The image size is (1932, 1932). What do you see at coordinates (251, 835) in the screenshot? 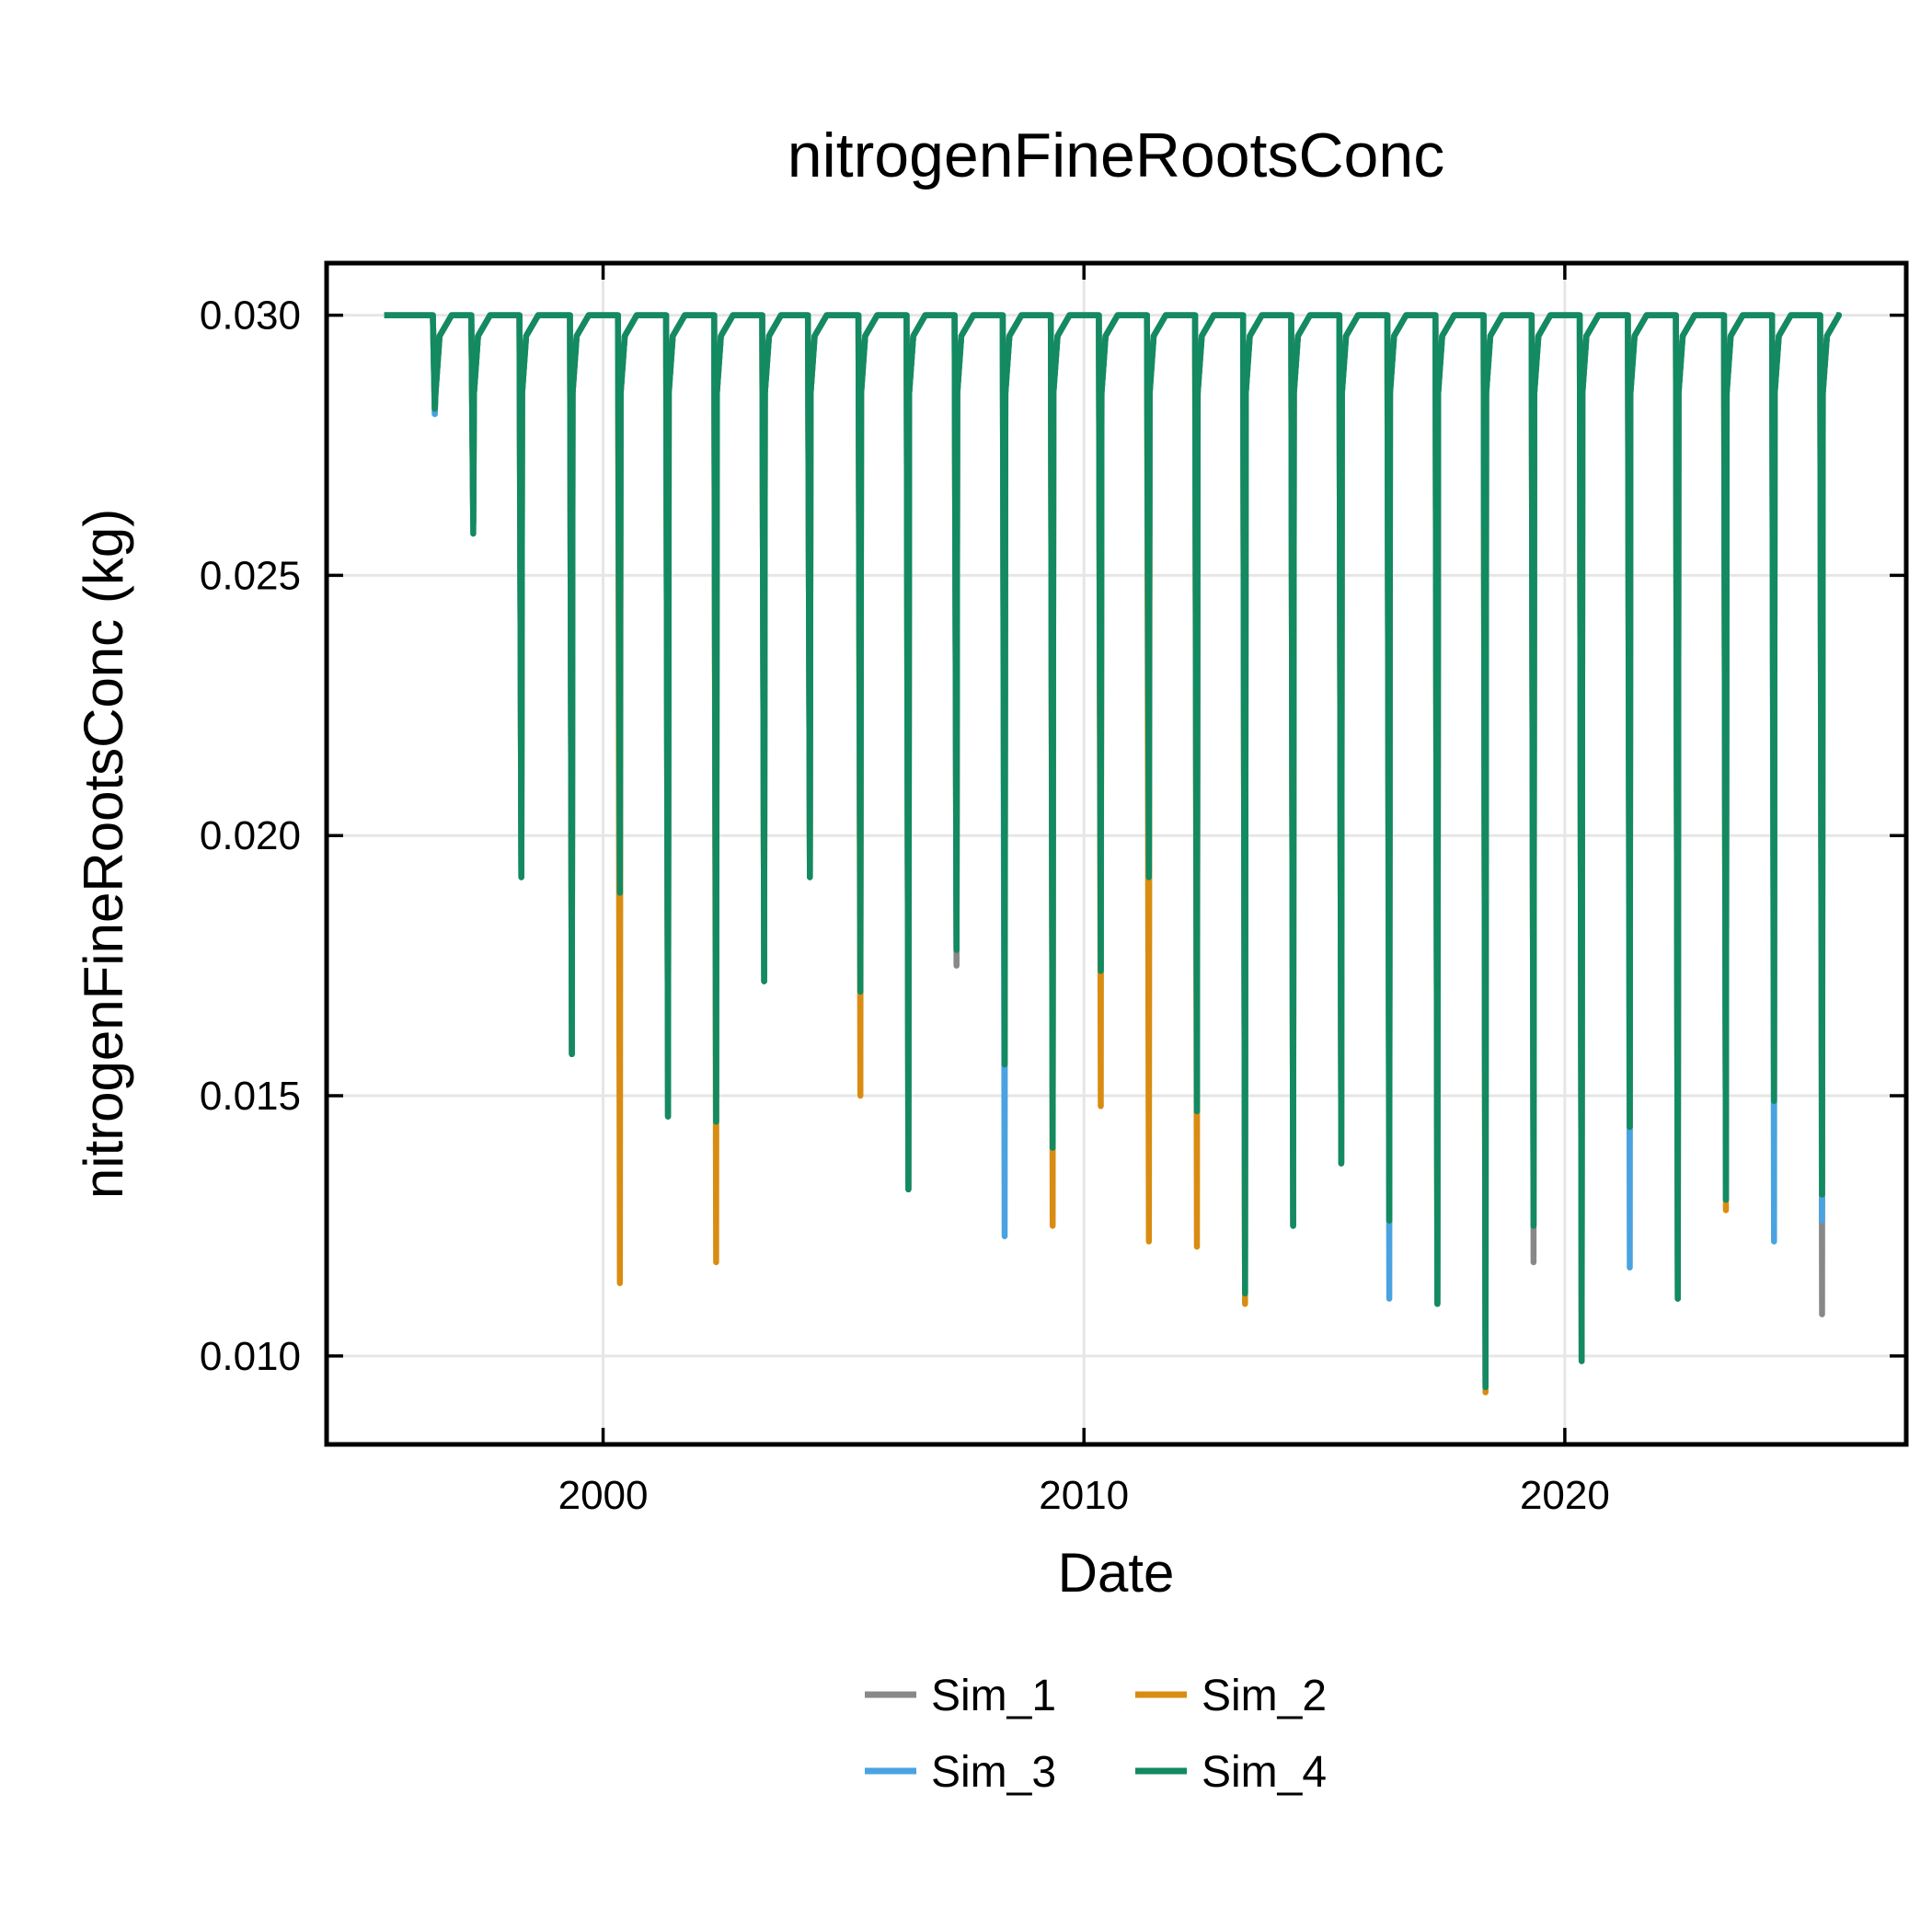
I see `y-tick-label: 0.020` at bounding box center [251, 835].